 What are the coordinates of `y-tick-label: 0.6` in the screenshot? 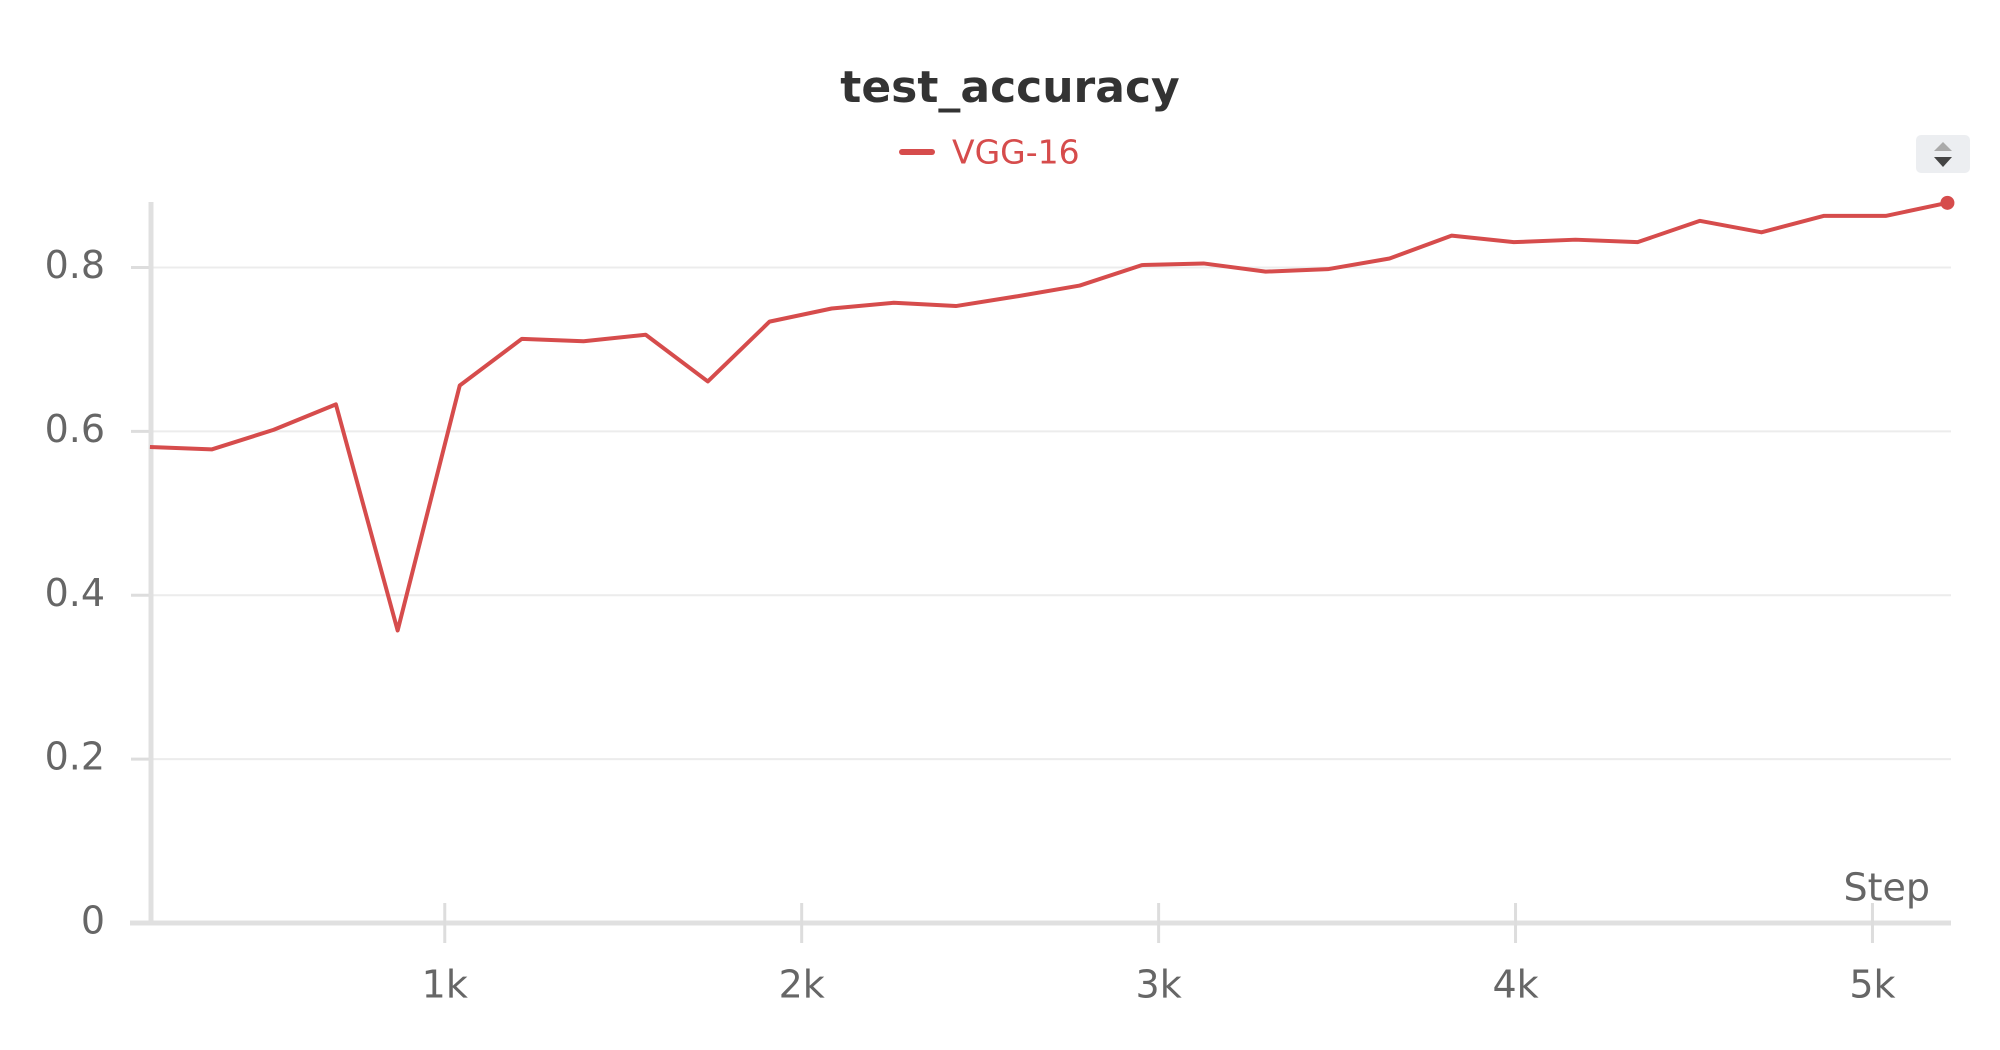 It's located at (75, 429).